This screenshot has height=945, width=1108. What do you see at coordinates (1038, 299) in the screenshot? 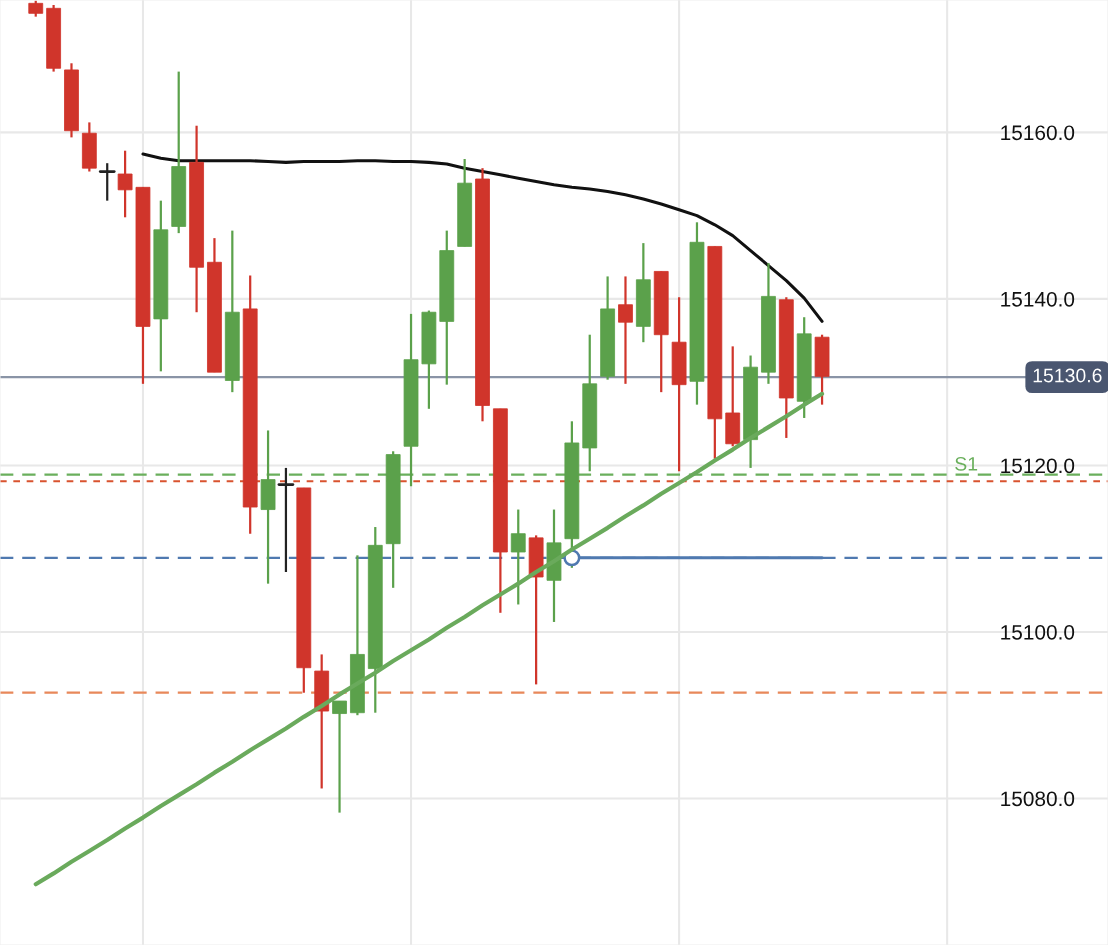
I see `y-tick-label: 15140.0` at bounding box center [1038, 299].